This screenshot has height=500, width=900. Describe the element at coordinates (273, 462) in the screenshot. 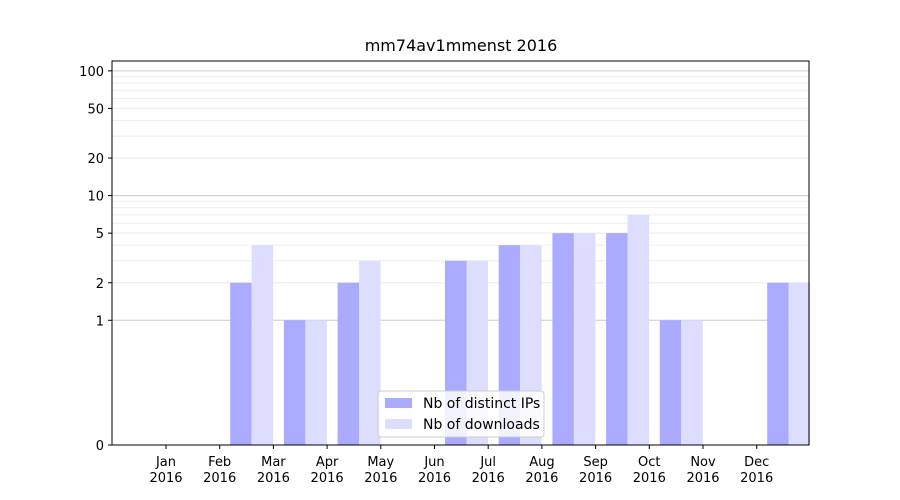

I see `x-tick-label-month: Mar` at that location.